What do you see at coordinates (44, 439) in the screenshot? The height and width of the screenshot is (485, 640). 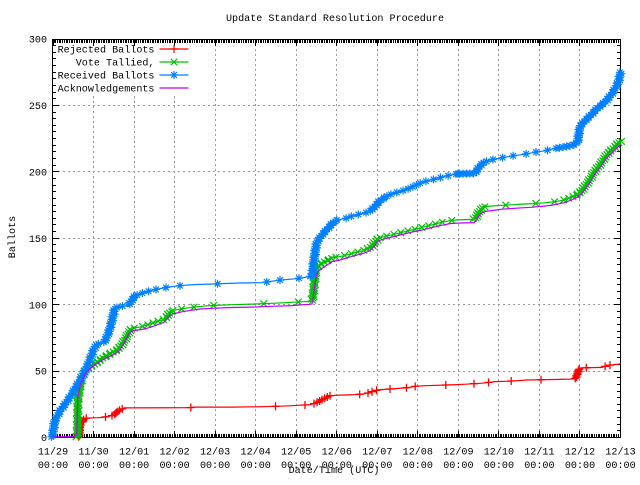 I see `svg-text: 0` at bounding box center [44, 439].